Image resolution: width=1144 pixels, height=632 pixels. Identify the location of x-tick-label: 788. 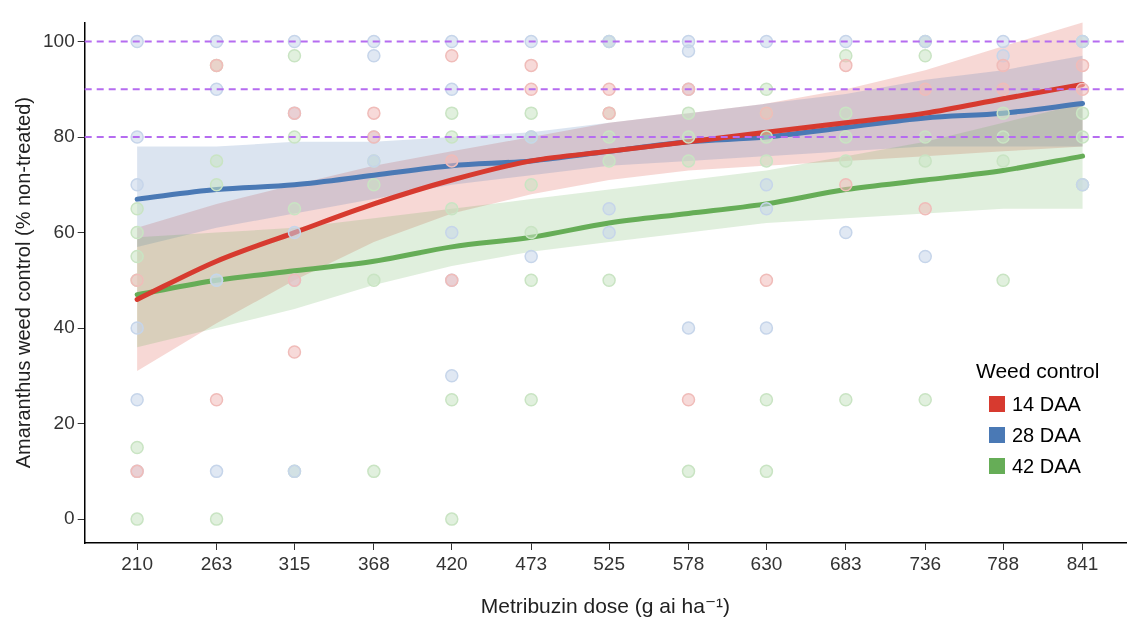
(1003, 563).